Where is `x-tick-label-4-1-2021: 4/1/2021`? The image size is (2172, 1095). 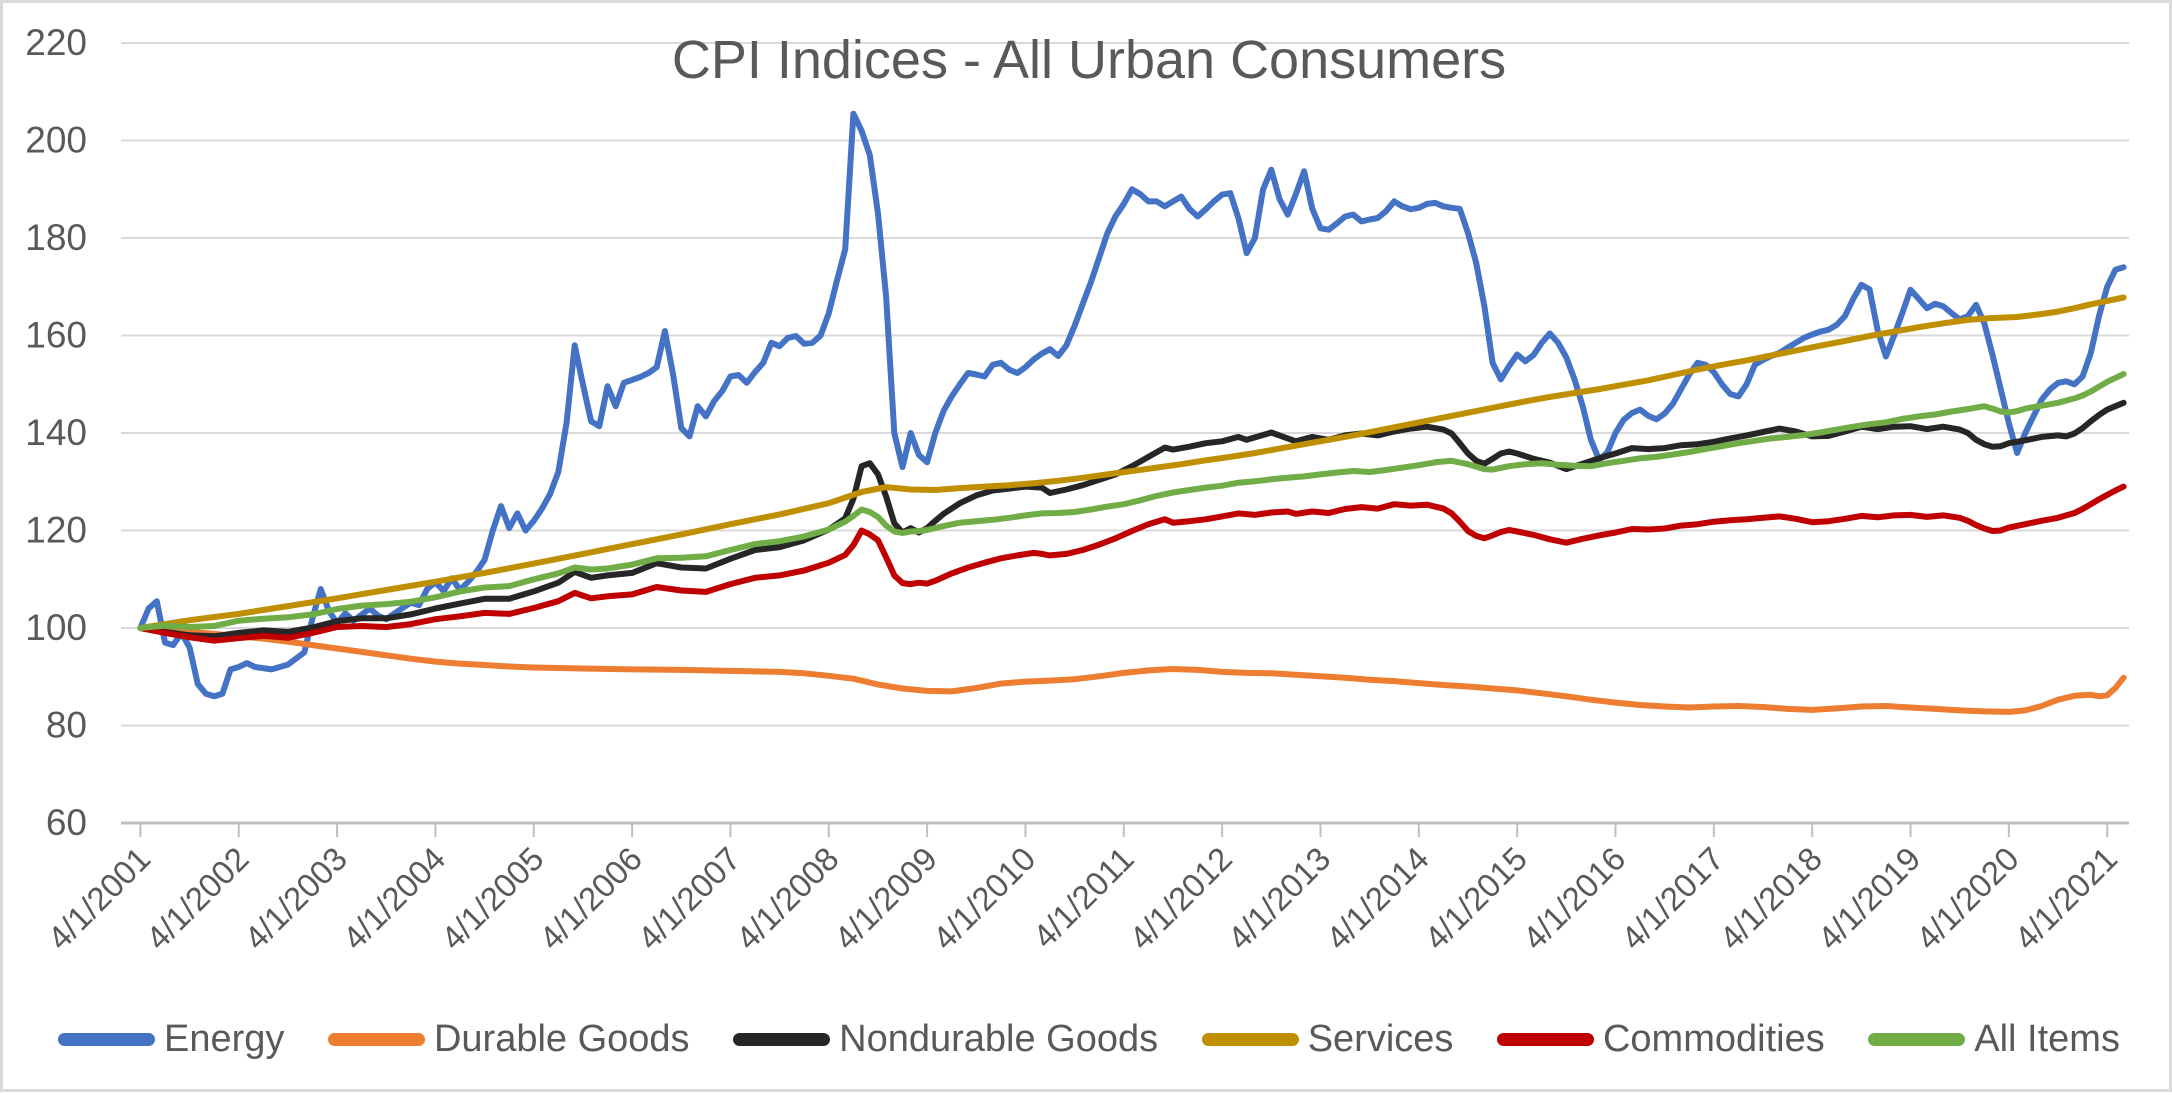
x-tick-label-4-1-2021: 4/1/2021 is located at coordinates (2065, 898).